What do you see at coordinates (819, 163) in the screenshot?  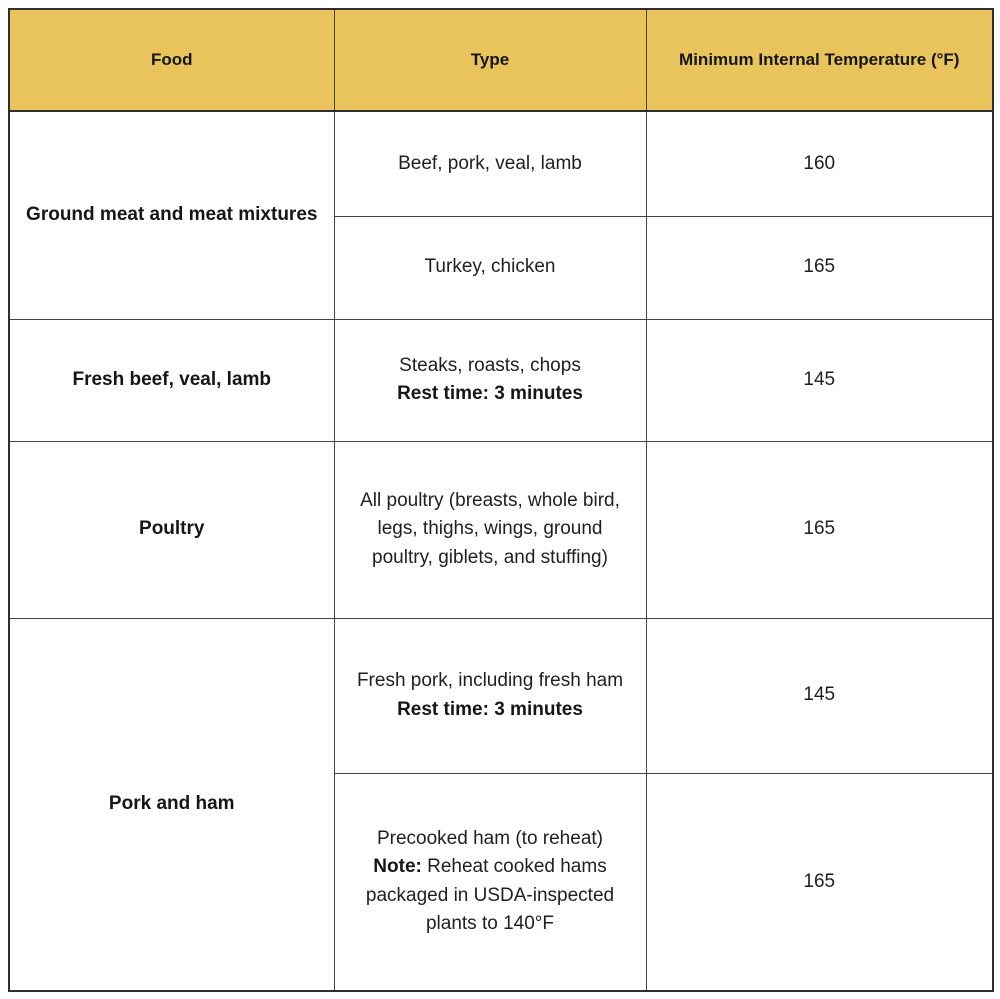 I see `temperature-cell: 160` at bounding box center [819, 163].